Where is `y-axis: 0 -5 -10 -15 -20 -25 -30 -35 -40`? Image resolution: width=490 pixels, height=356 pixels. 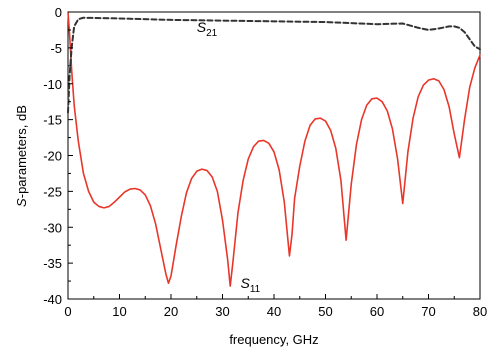
y-axis: 0 -5 -10 -15 -20 -25 -30 -35 -40 is located at coordinates (58, 156).